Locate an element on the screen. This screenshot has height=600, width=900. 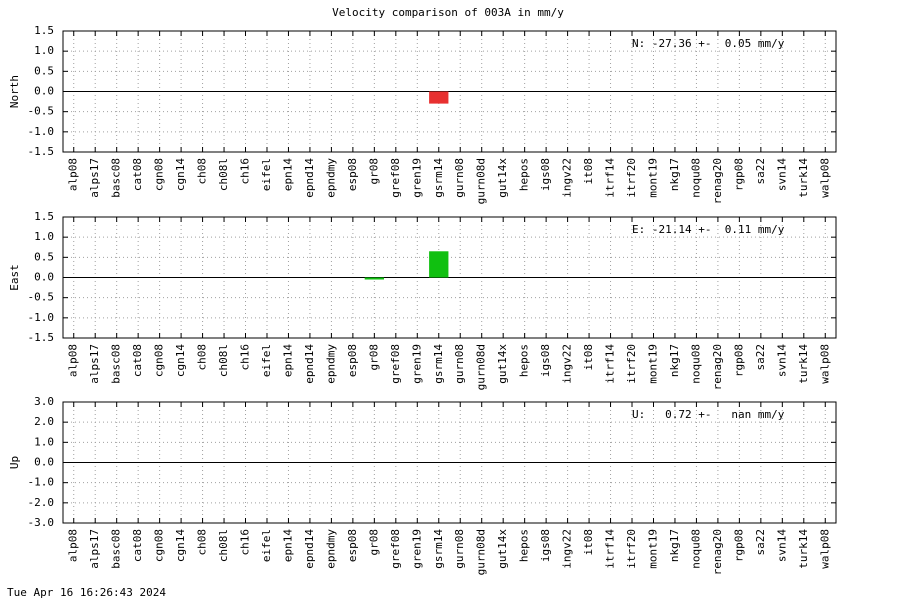
x-tick-label: gref08 is located at coordinates (395, 178).